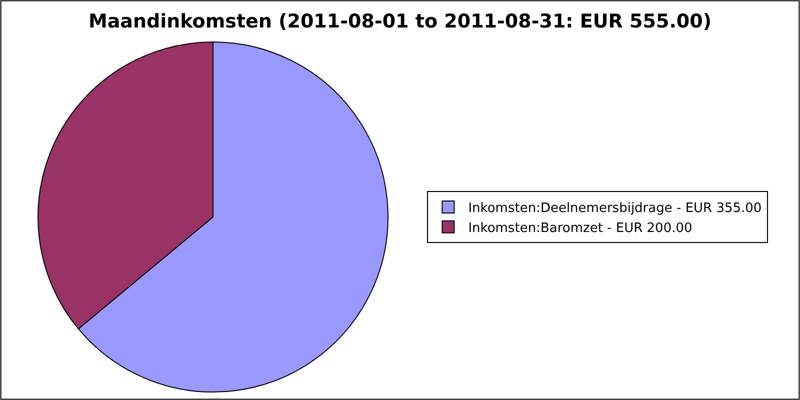 The image size is (800, 400). I want to click on chart-title: Maandinkomsten (2011-08-01 to 2011-08-31: EUR 555.00), so click(400, 21).